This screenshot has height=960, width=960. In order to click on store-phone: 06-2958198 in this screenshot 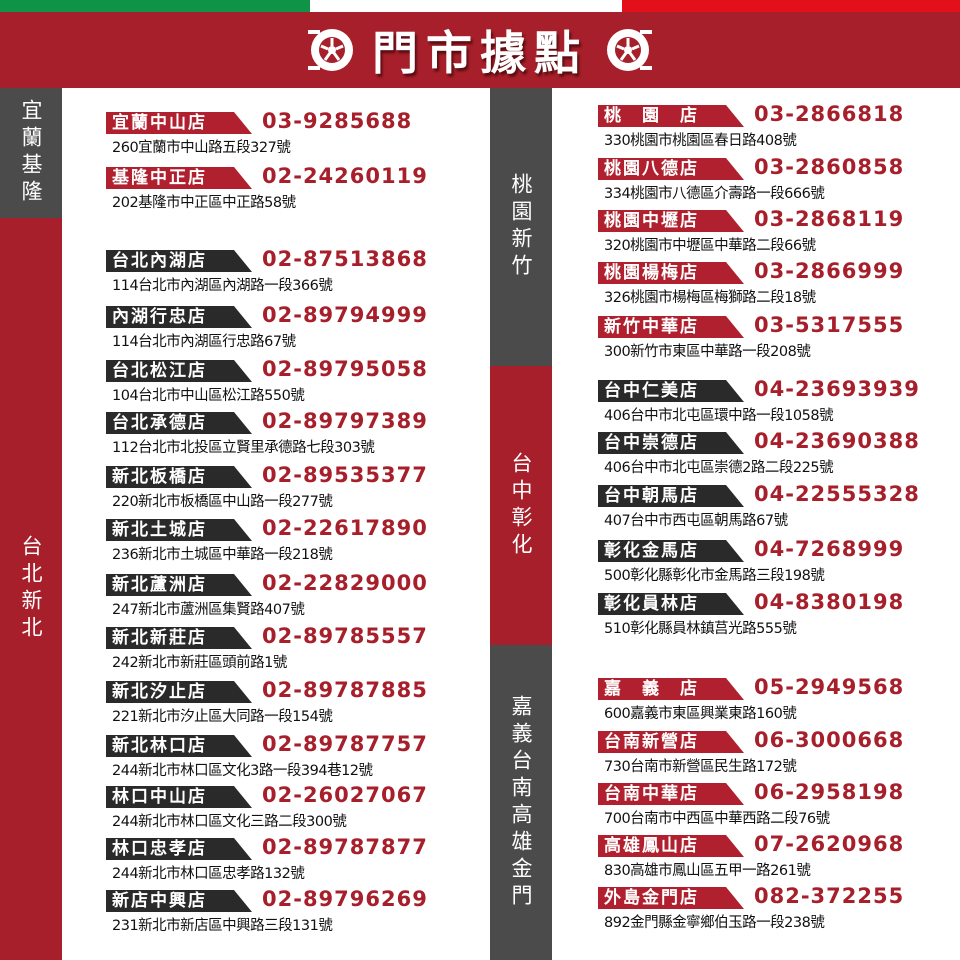, I will do `click(829, 792)`.